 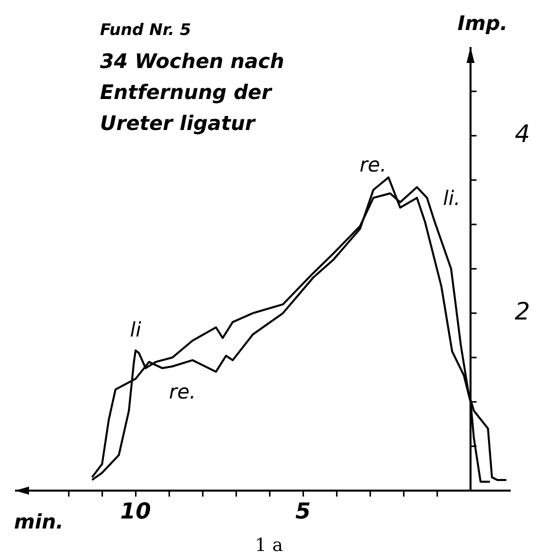 What do you see at coordinates (373, 164) in the screenshot?
I see `series-label: re.` at bounding box center [373, 164].